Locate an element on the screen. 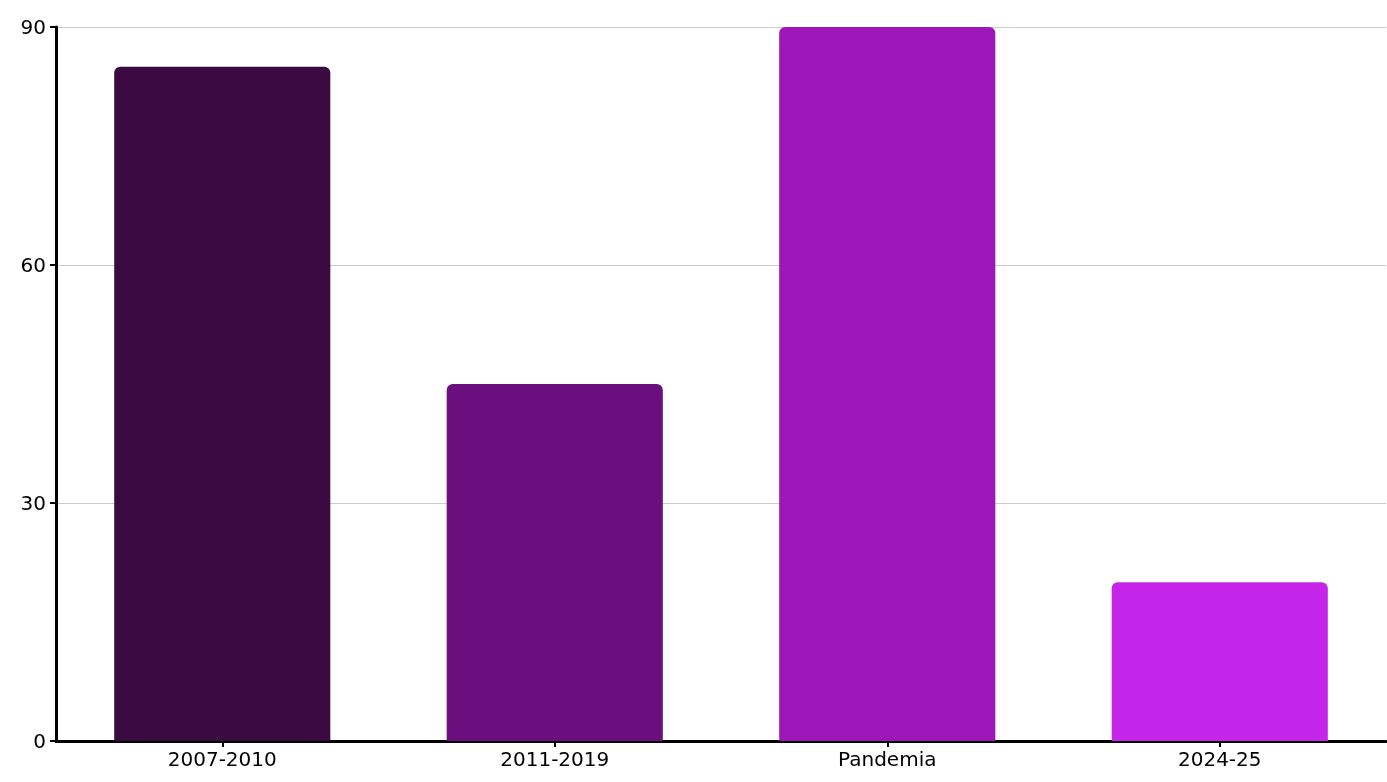  x-tick-label: 2024-25 is located at coordinates (1219, 759).